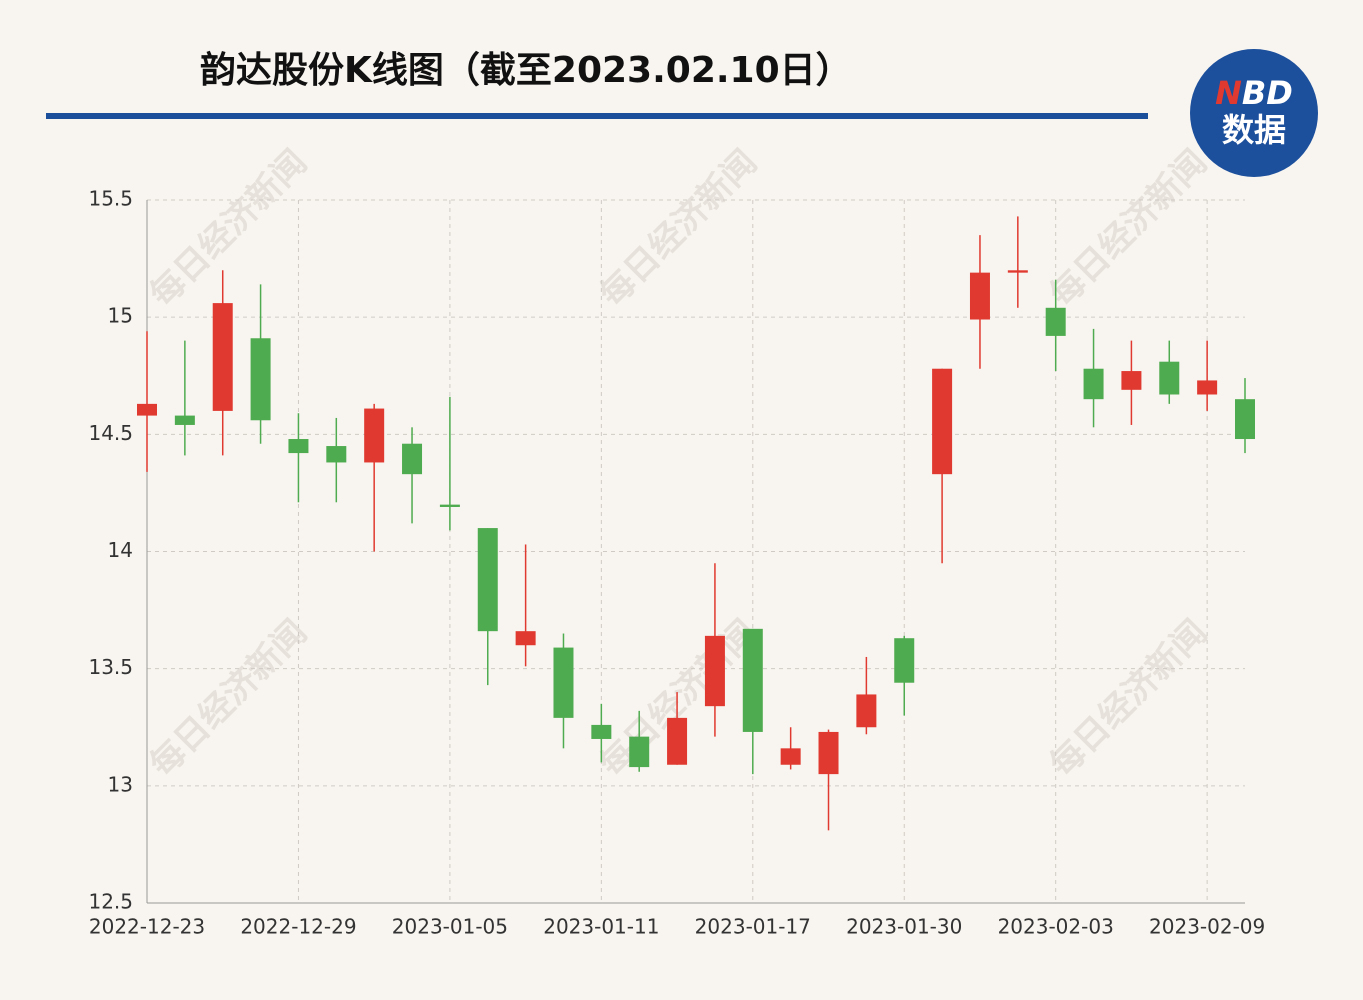 The height and width of the screenshot is (1000, 1363). I want to click on logo-circle, so click(1254, 113).